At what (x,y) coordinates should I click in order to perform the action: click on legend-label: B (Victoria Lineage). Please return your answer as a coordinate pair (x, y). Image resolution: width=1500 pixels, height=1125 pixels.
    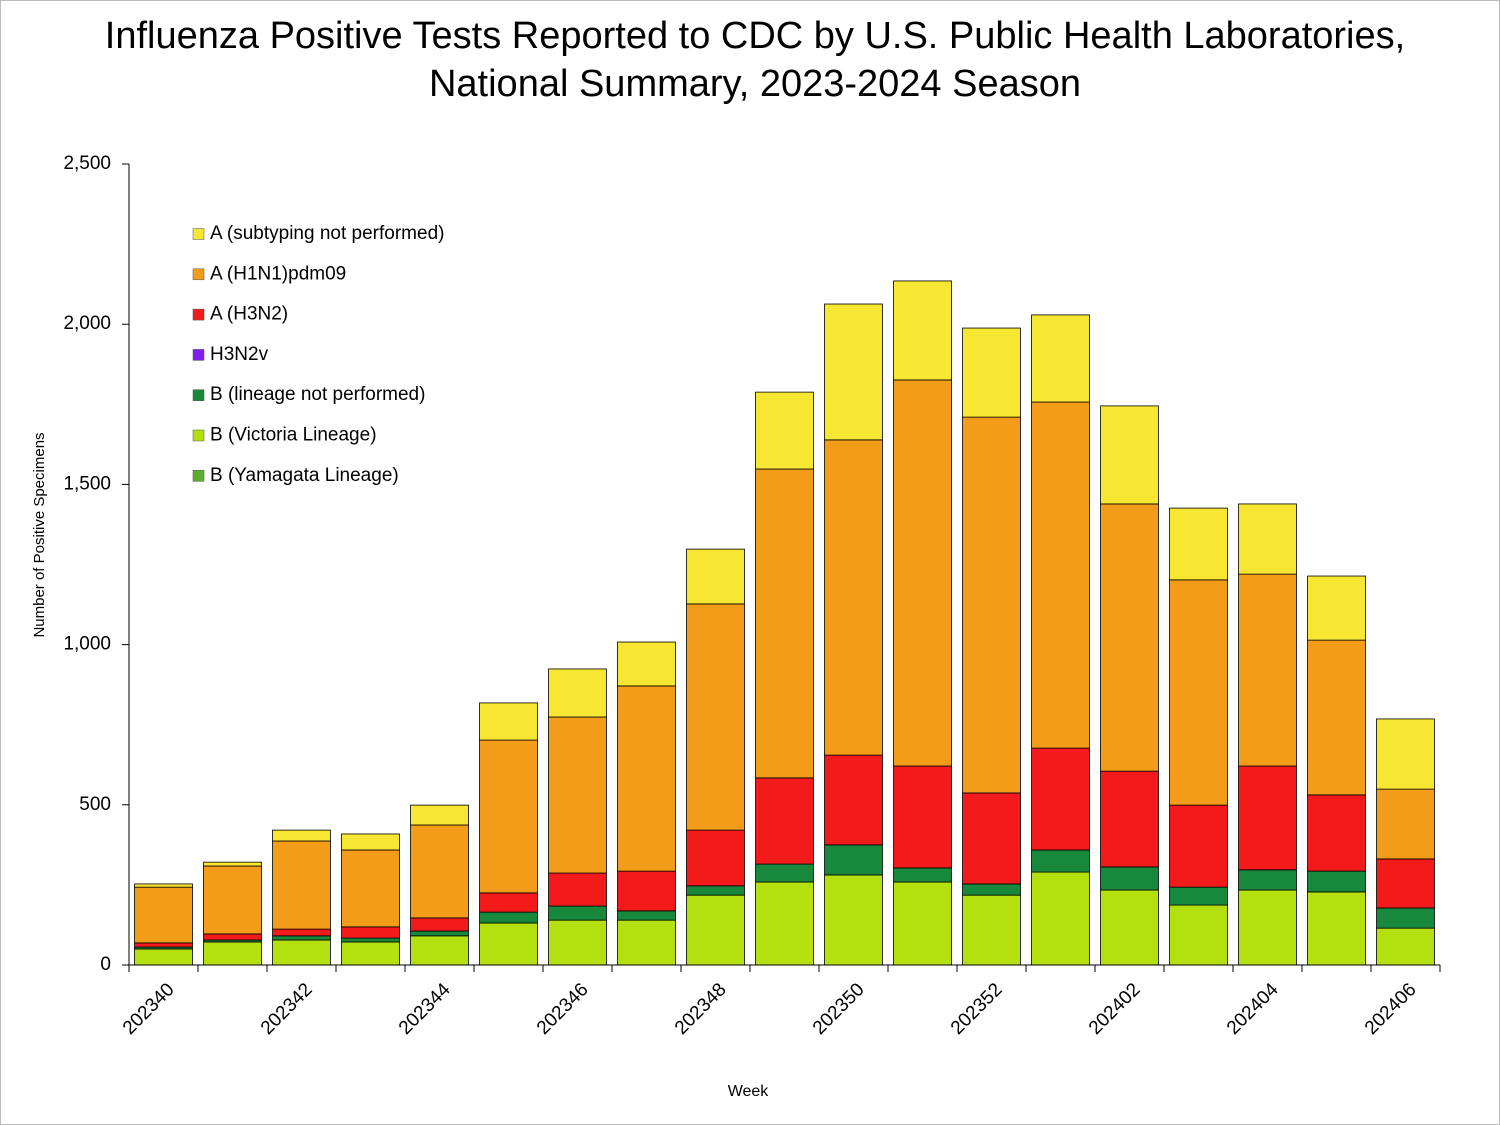
    Looking at the image, I should click on (293, 435).